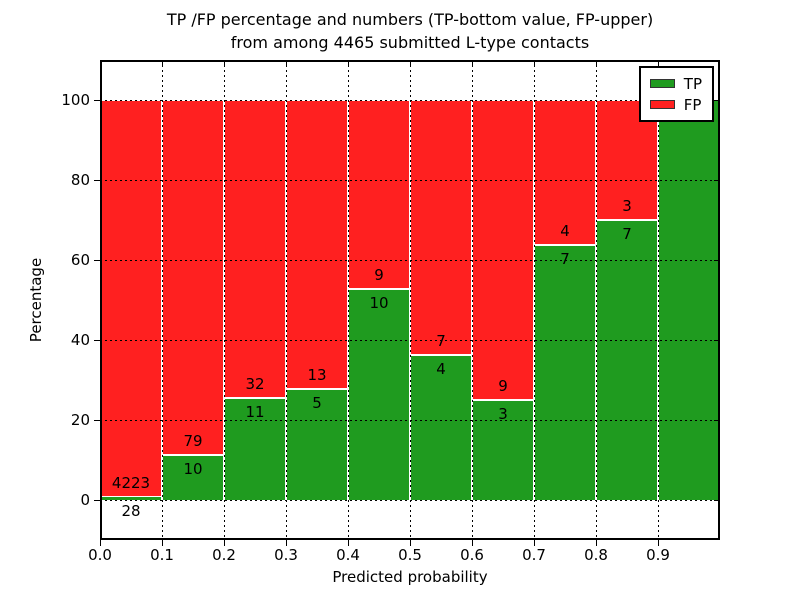  I want to click on x-tick-label: 0.4, so click(348, 555).